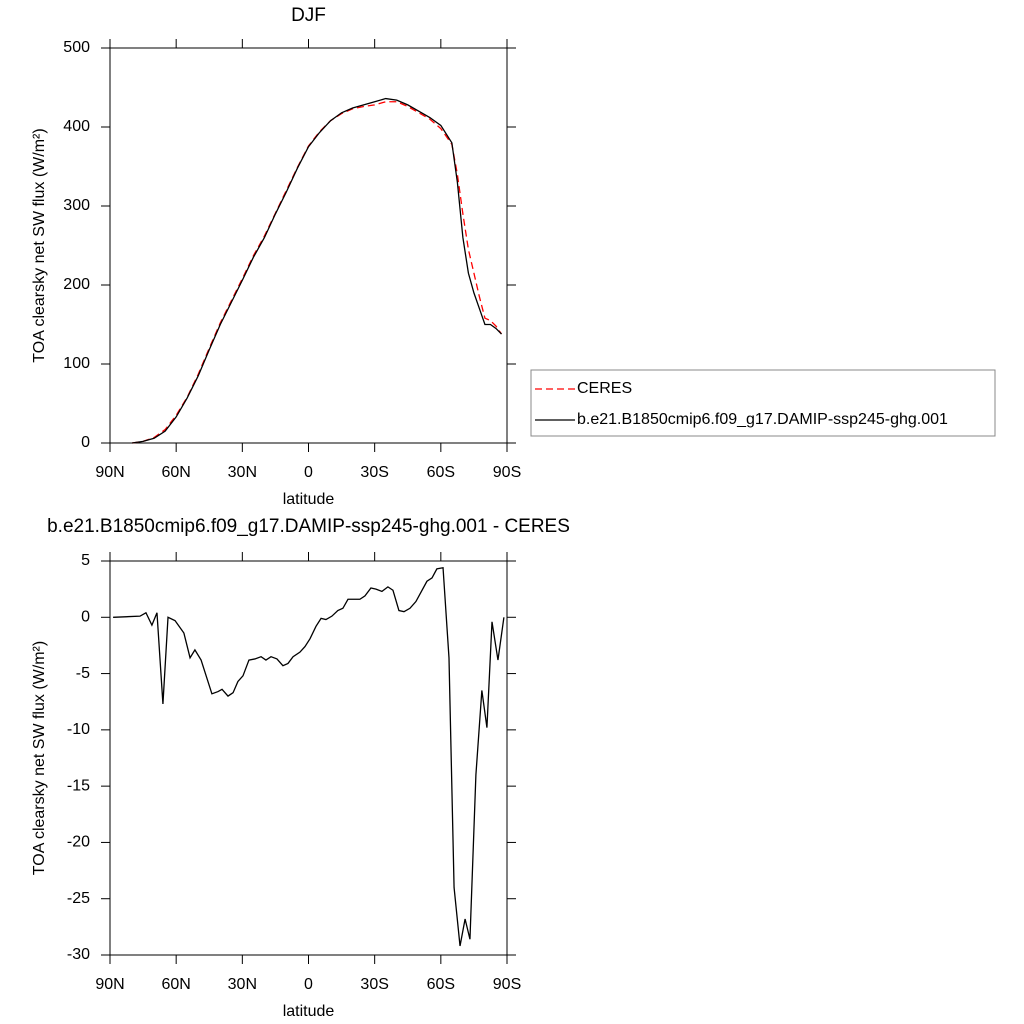 The image size is (1024, 1024). Describe the element at coordinates (76, 47) in the screenshot. I see `y-tick-label: 500` at that location.